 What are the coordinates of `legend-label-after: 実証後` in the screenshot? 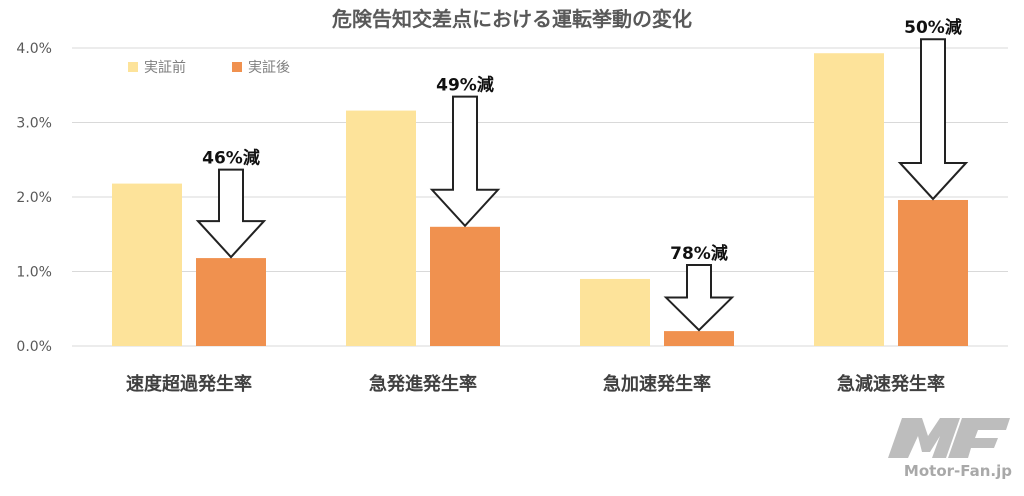 It's located at (269, 68).